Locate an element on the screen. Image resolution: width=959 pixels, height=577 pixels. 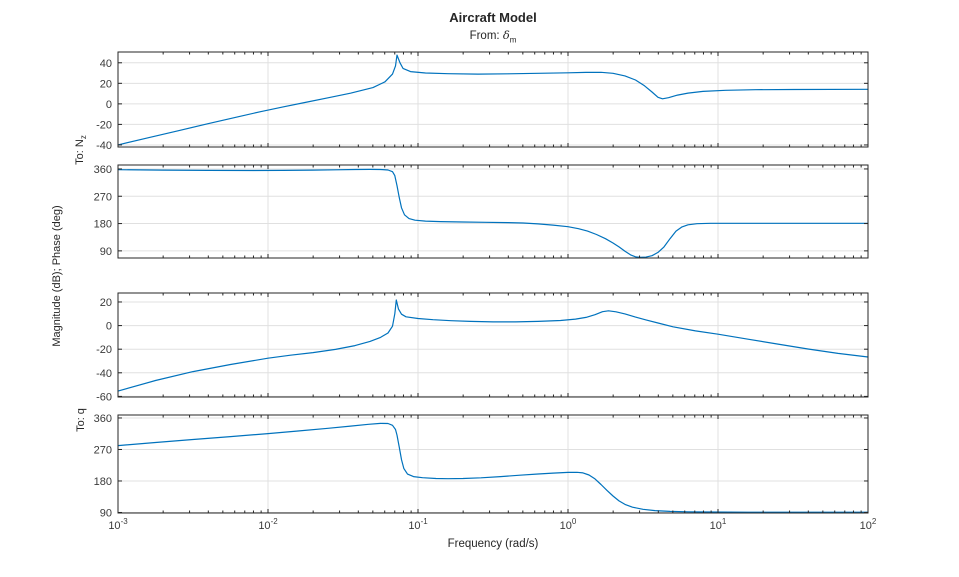
y-tick-label: -60 is located at coordinates (104, 397).